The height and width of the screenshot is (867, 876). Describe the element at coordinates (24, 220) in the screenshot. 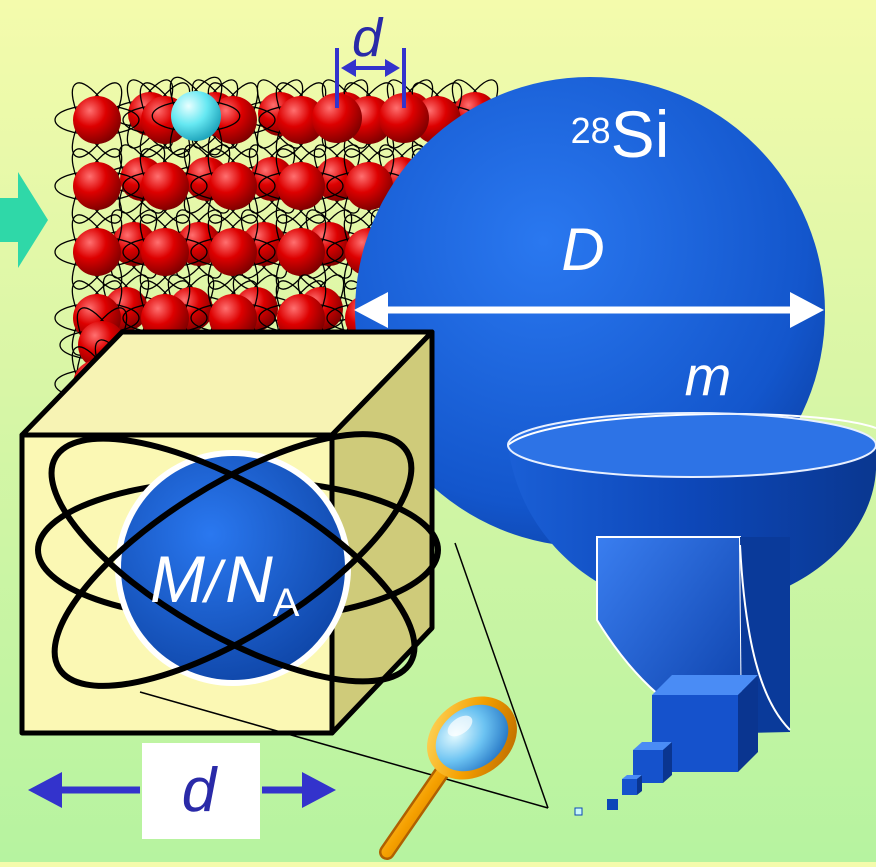

I see `right-arrow-icon` at that location.